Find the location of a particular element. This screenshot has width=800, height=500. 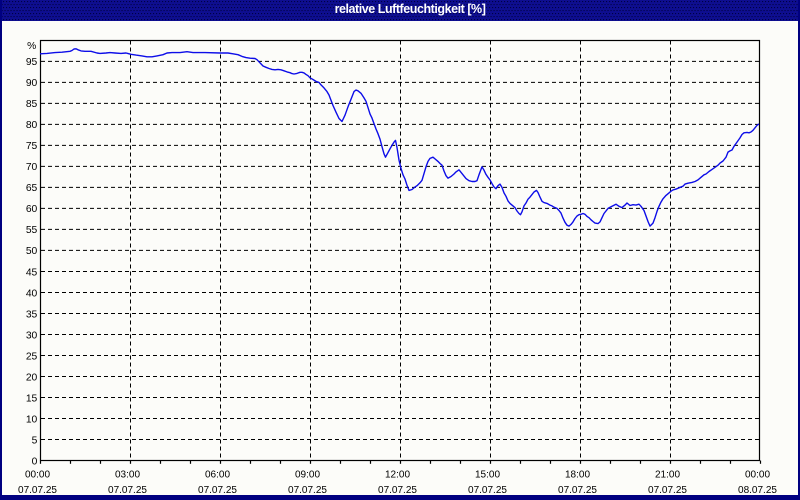

svg-text: 18:00 is located at coordinates (577, 474).